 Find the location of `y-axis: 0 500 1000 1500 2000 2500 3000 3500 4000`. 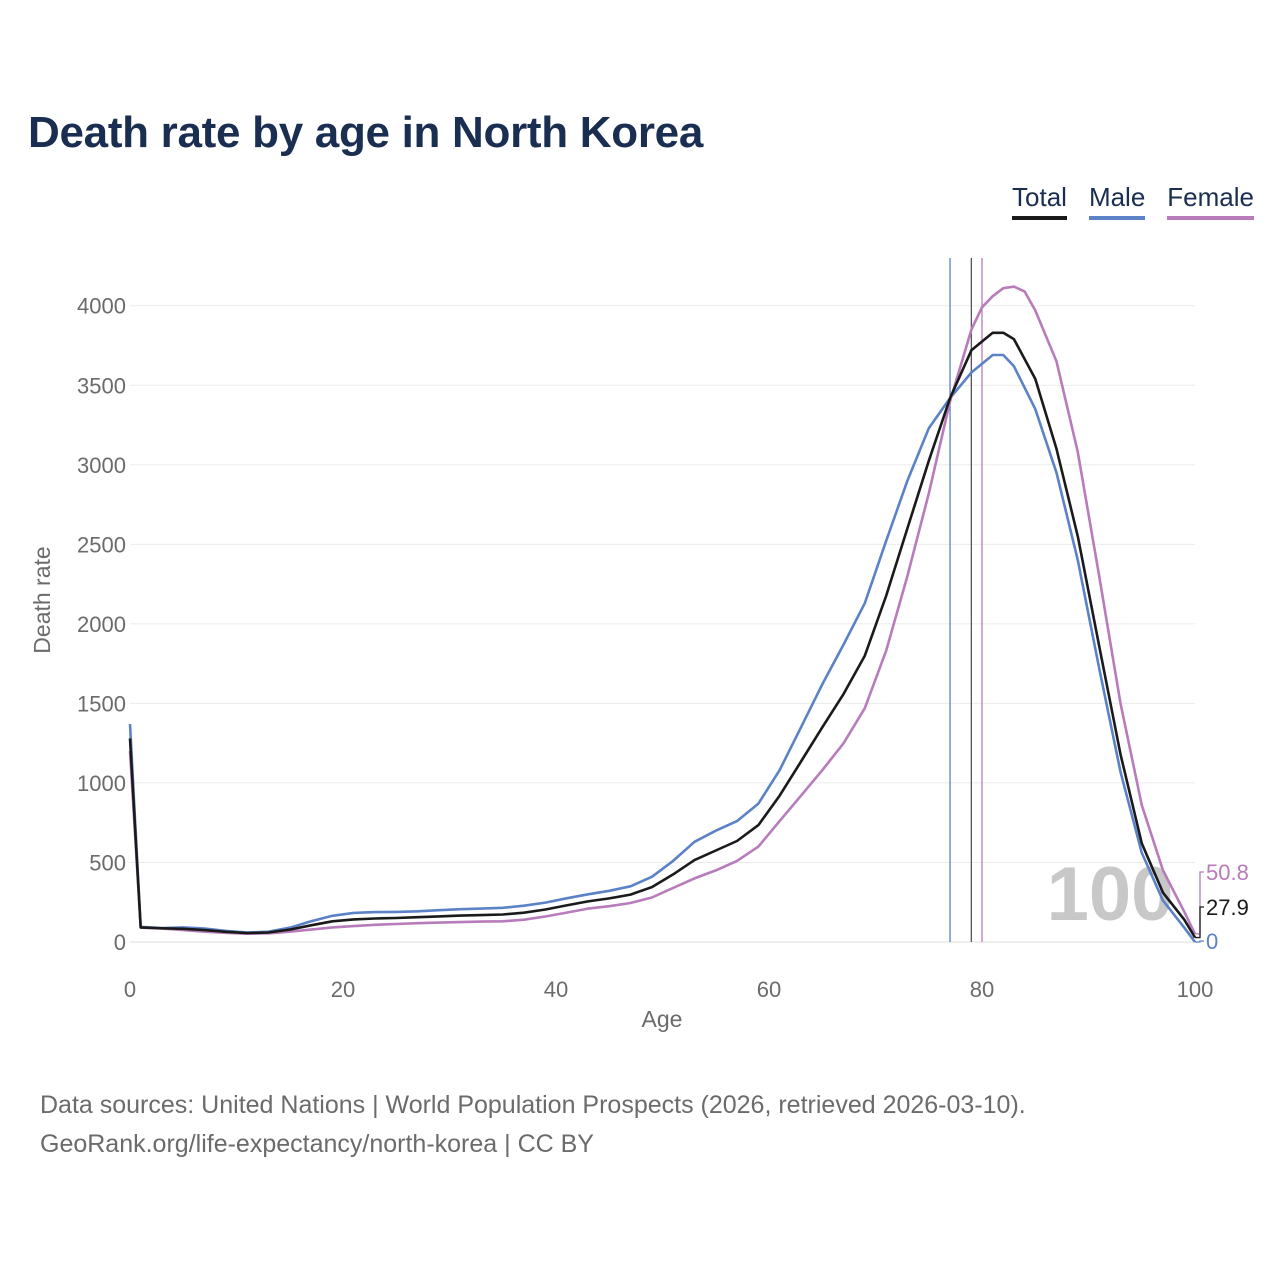

y-axis: 0 500 1000 1500 2000 2500 3000 3500 4000 is located at coordinates (101, 624).